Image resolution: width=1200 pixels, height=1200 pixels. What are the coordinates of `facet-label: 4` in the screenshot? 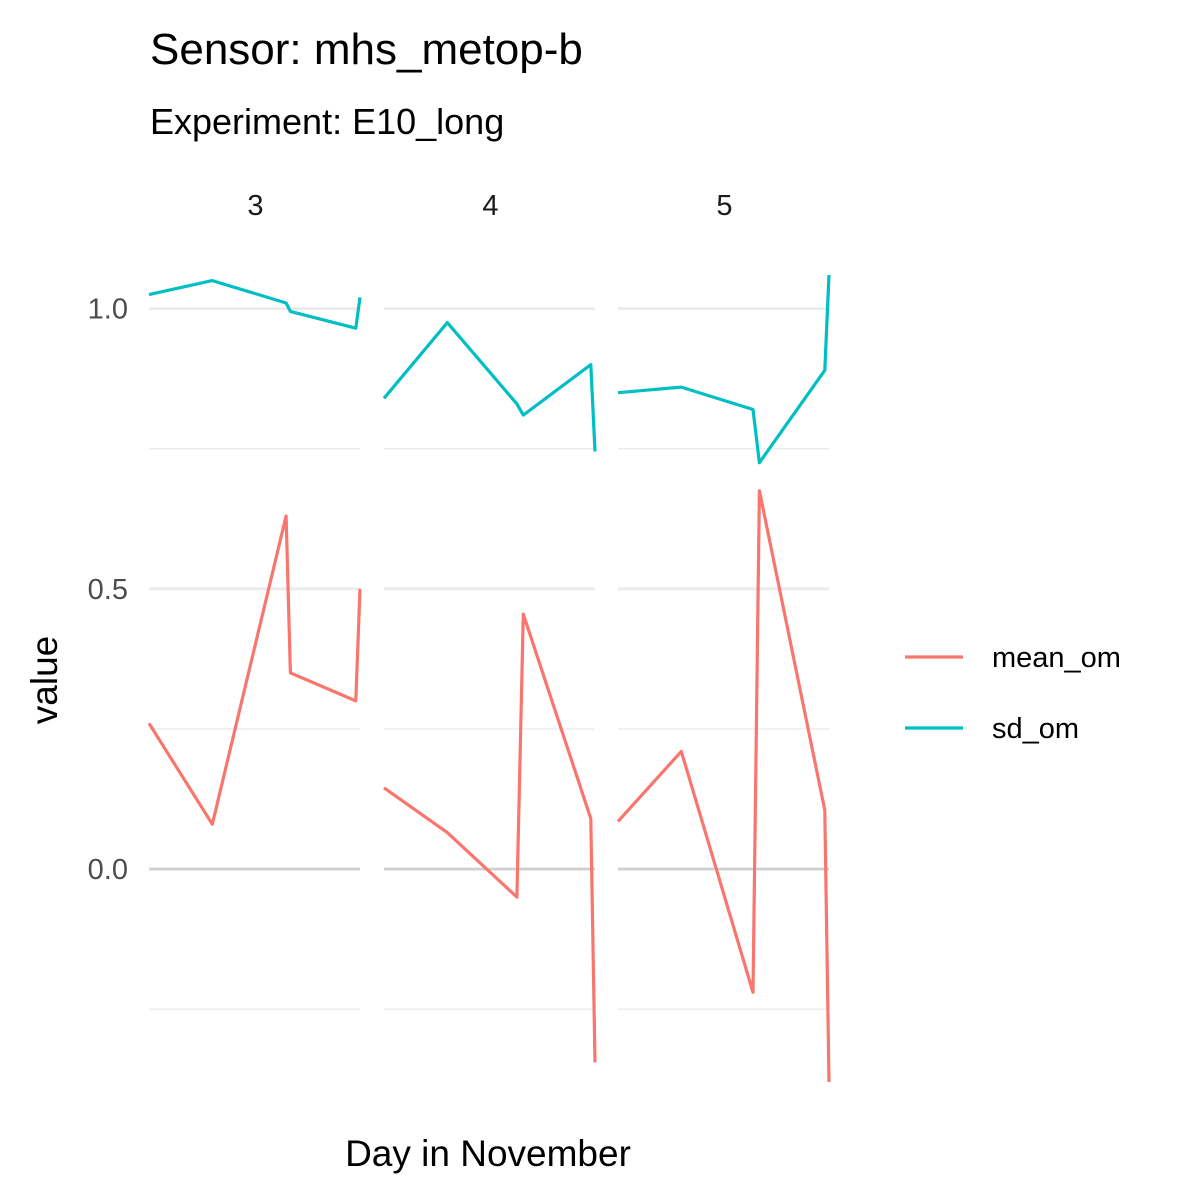 It's located at (490, 206).